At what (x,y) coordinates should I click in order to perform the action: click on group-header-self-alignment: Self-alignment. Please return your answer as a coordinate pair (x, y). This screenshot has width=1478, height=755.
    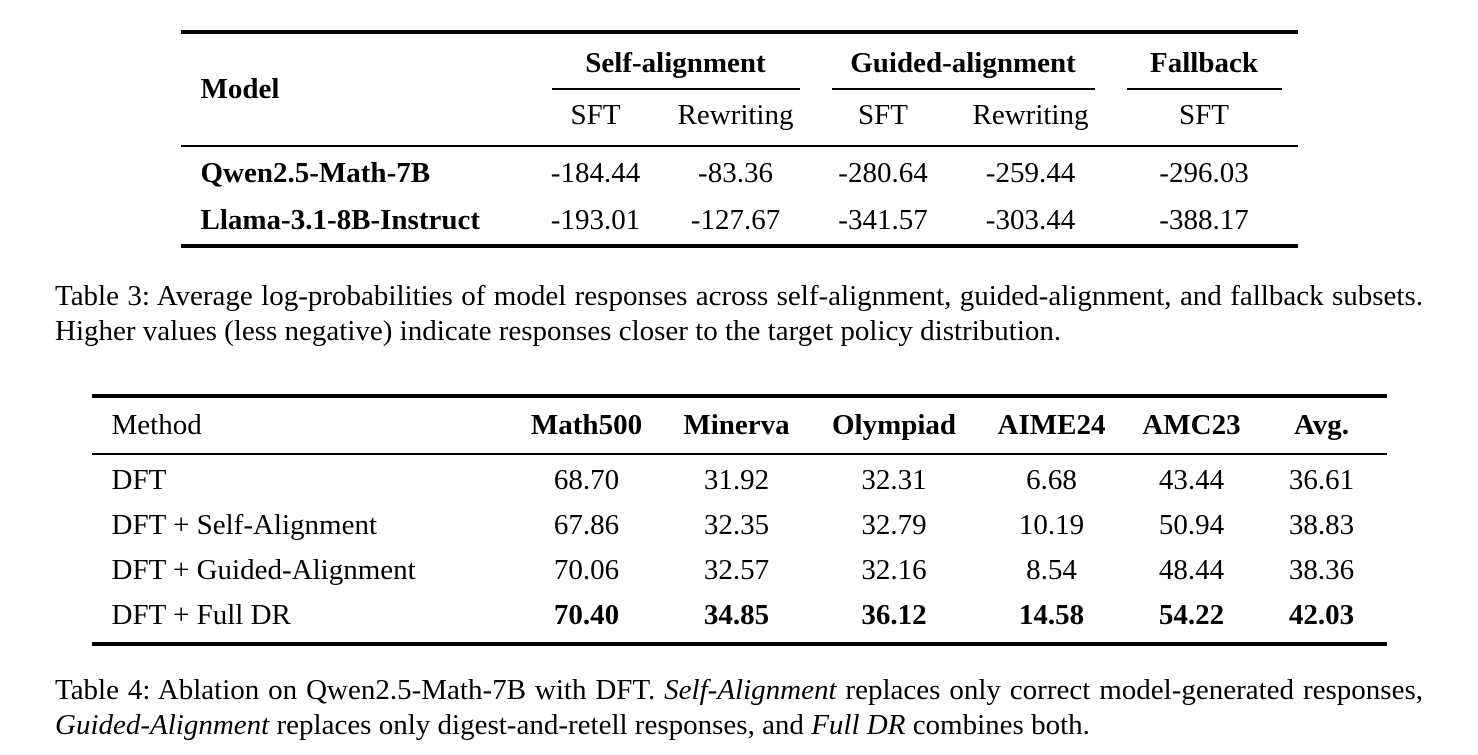
    Looking at the image, I should click on (676, 61).